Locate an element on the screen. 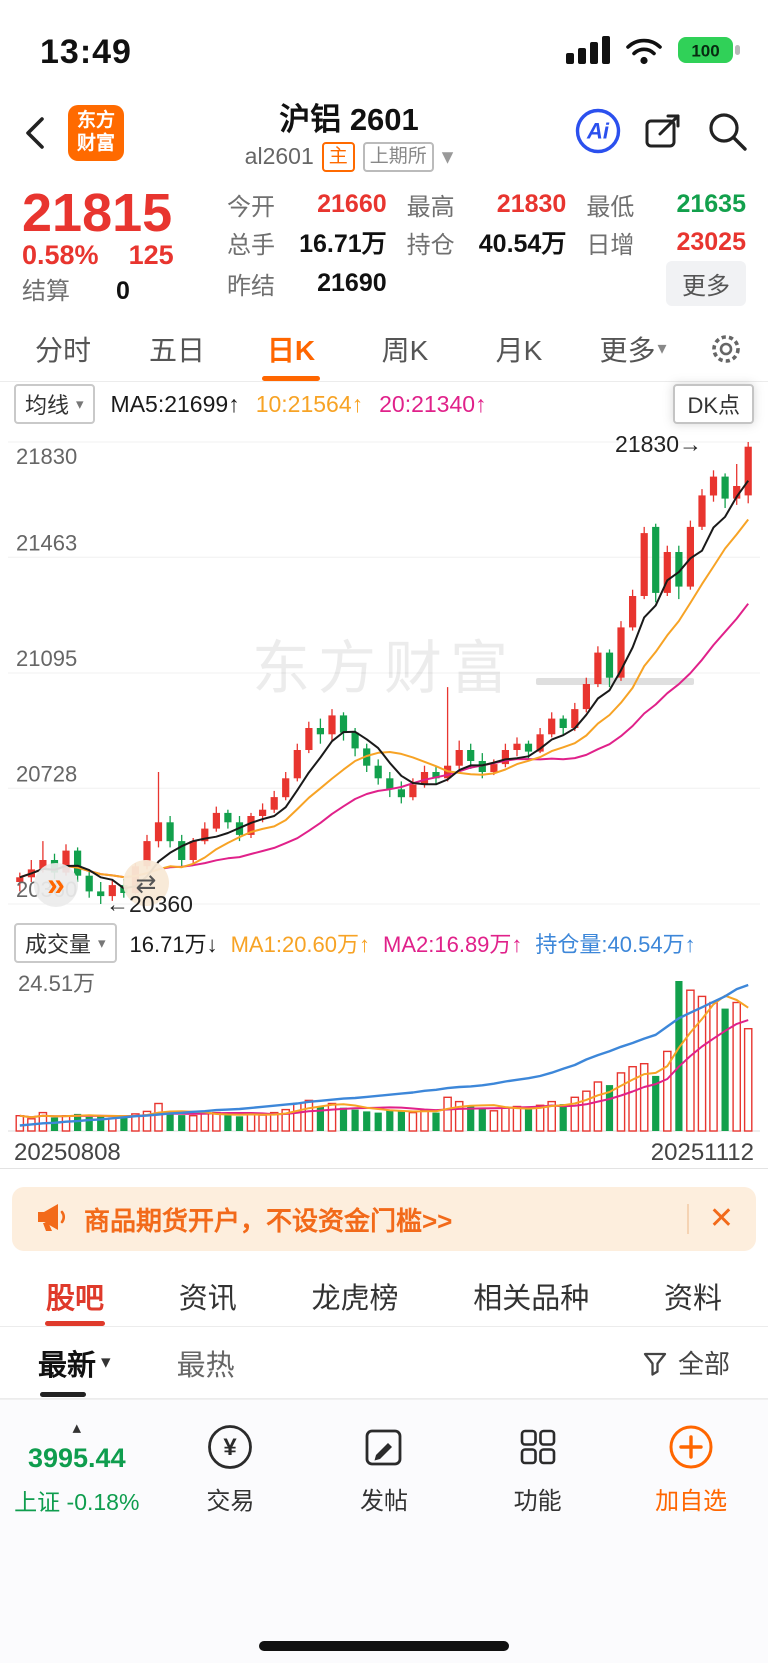  tab-news: 资讯 is located at coordinates (207, 1298).